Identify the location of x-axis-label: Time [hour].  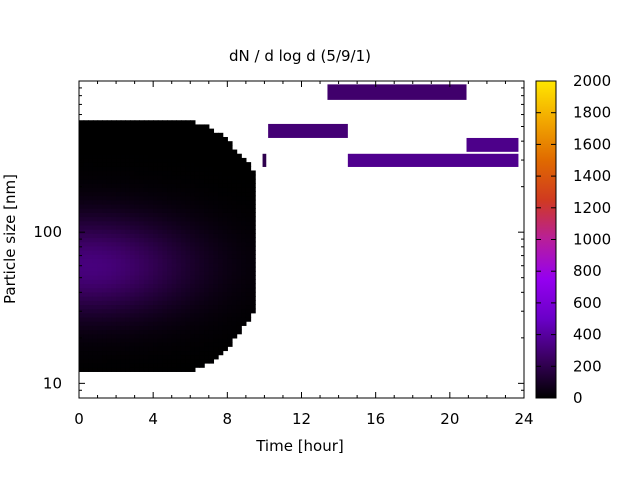
(299, 446).